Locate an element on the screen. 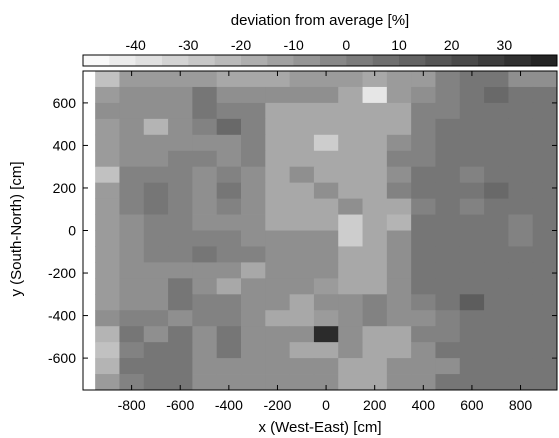 This screenshot has width=559, height=438. colorbar-tick-label: -30 is located at coordinates (188, 45).